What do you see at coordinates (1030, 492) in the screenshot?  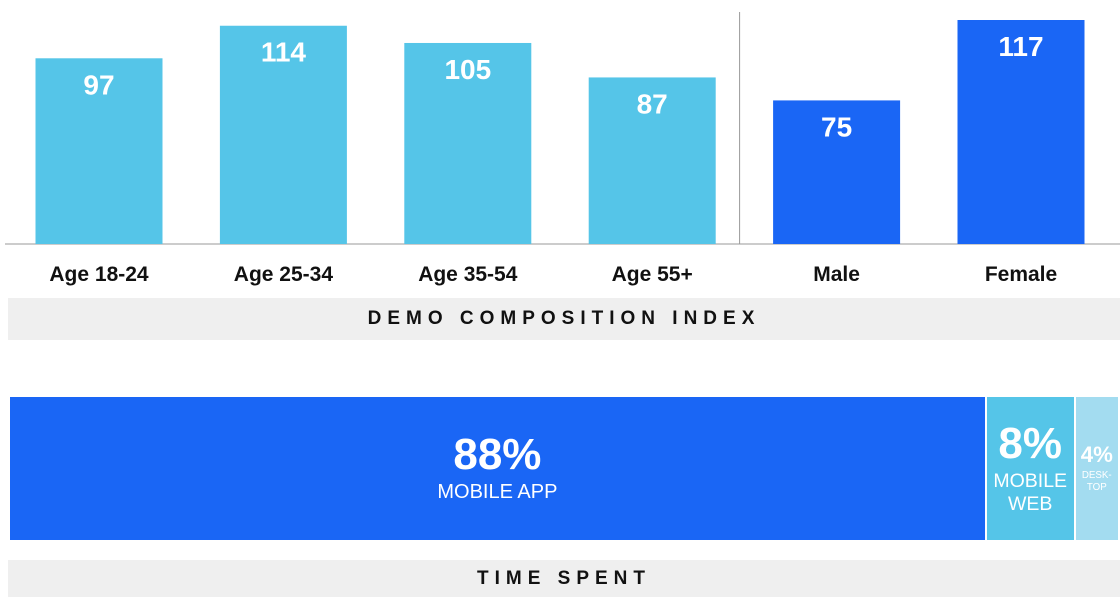 I see `segment-label: MOBILE WEB` at bounding box center [1030, 492].